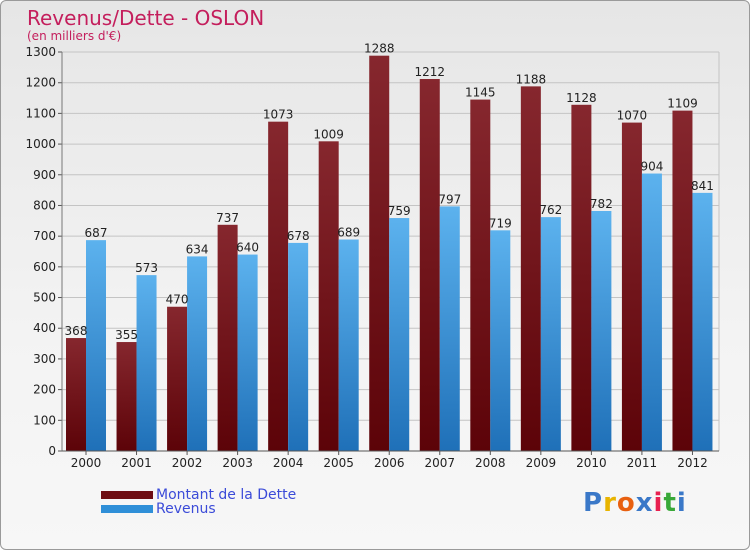  What do you see at coordinates (591, 463) in the screenshot?
I see `x-tick-label: 2010` at bounding box center [591, 463].